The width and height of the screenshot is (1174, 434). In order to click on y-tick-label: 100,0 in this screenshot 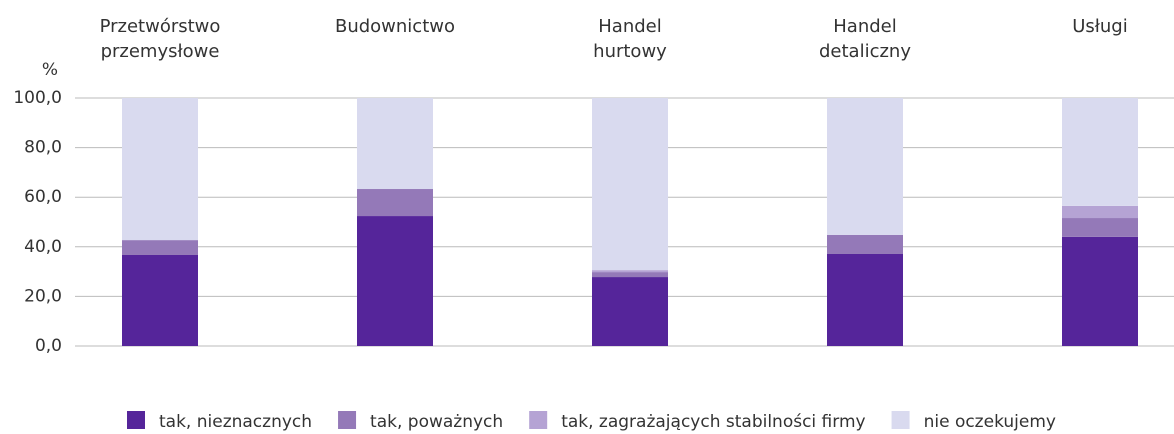, I will do `click(37, 98)`.